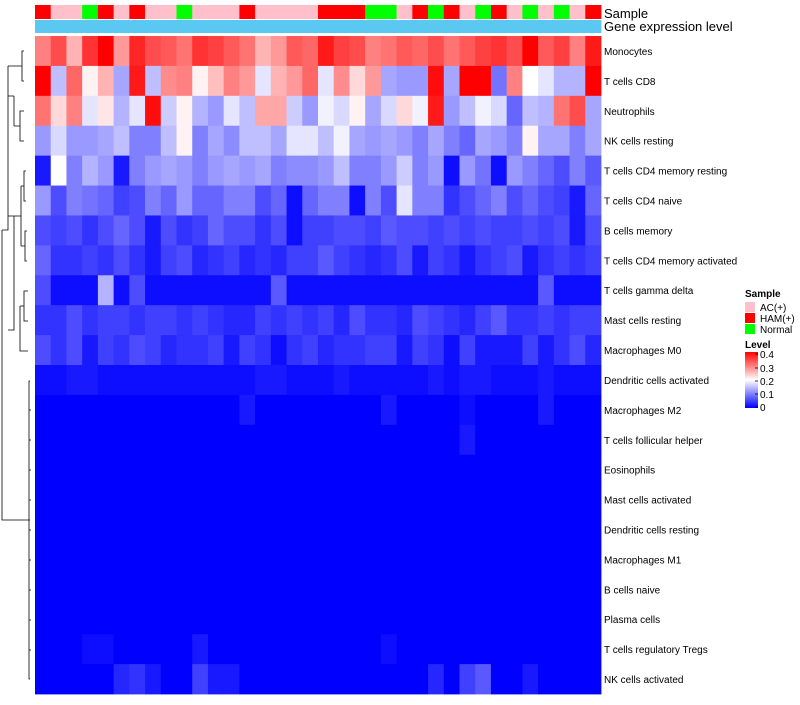  Describe the element at coordinates (767, 355) in the screenshot. I see `legend-level-tick-label: 0.4` at that location.